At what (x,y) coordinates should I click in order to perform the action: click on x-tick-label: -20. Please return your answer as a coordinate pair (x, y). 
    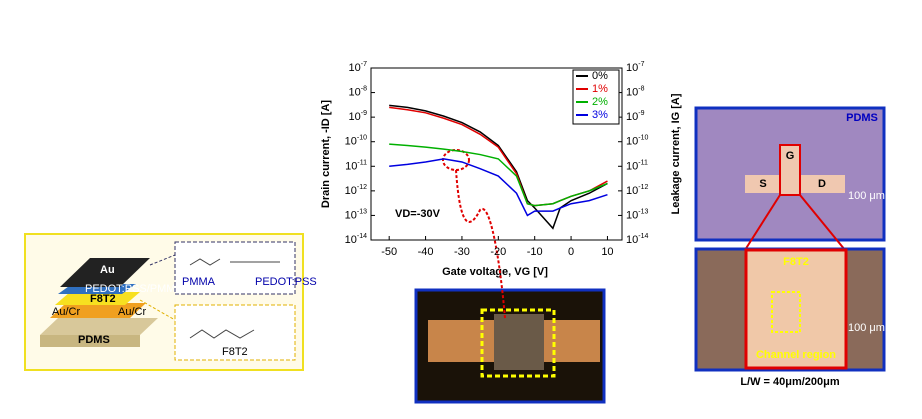
    Looking at the image, I should click on (498, 252).